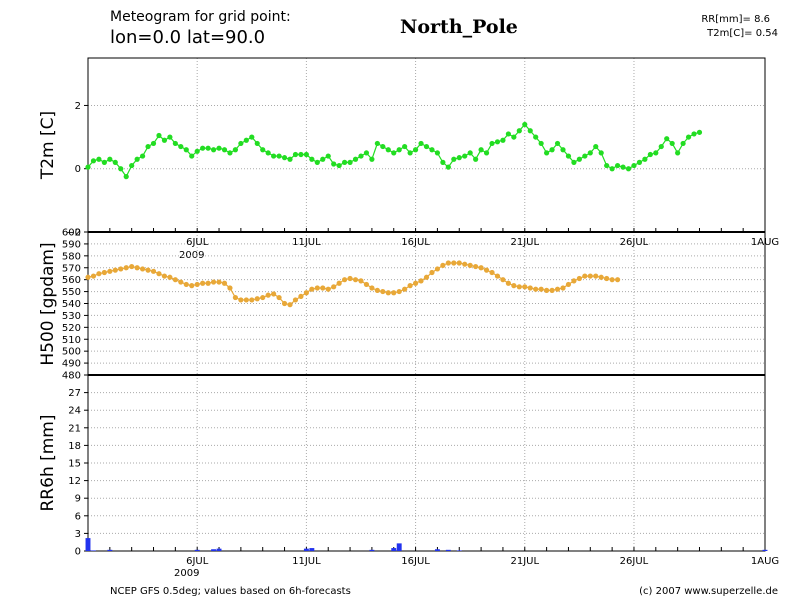  Describe the element at coordinates (78, 534) in the screenshot. I see `y-tick-label: 3` at that location.